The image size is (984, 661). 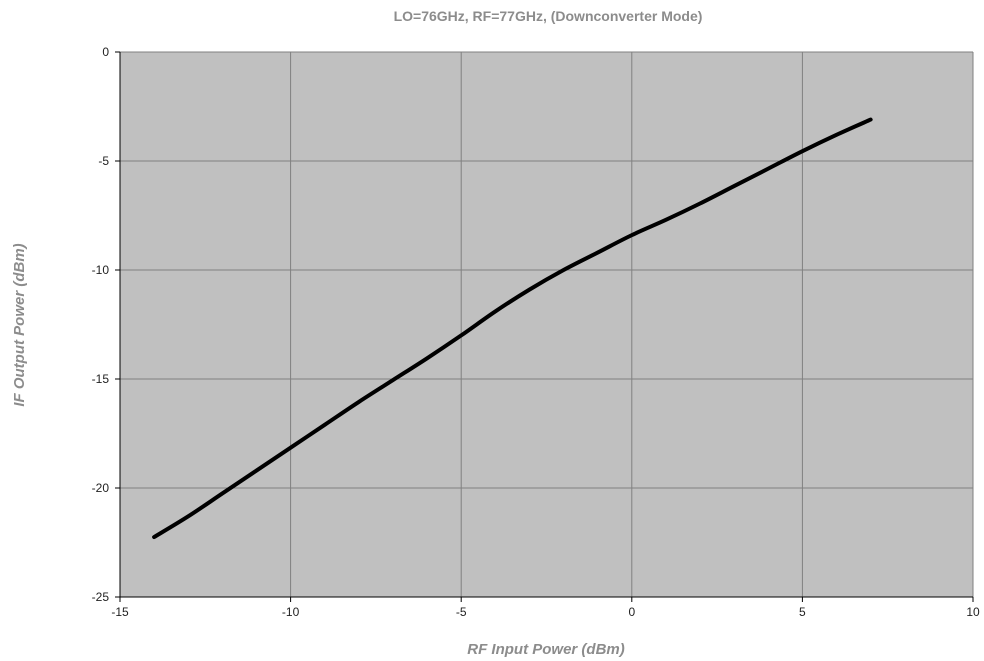 I want to click on x-tick-label: 0, so click(x=631, y=612).